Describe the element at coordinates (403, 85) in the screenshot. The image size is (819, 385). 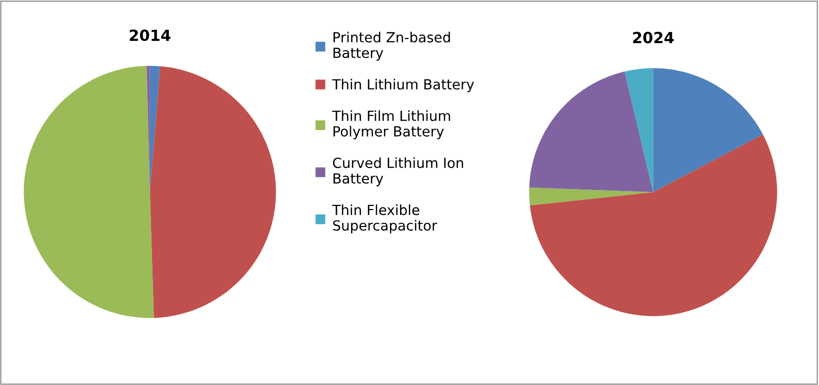
I see `legend-label: Thin Lithium Battery` at that location.